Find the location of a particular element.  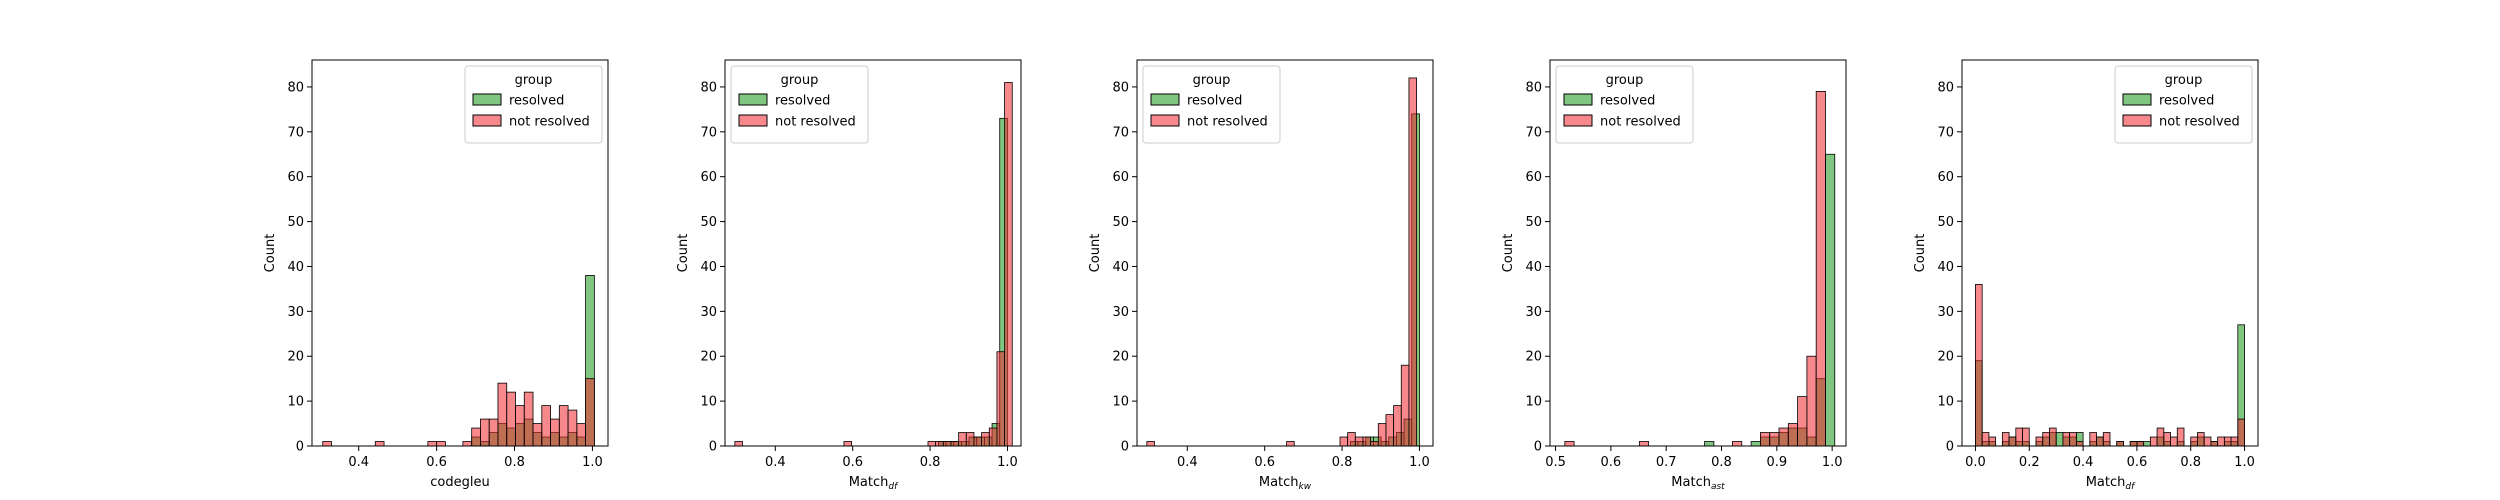

x-axis-label: Matchast is located at coordinates (1698, 483).